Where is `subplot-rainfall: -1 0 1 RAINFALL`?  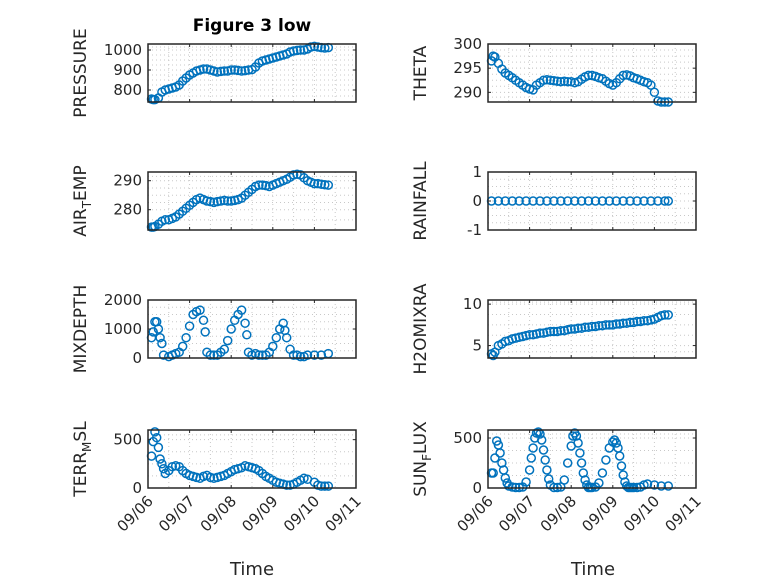
subplot-rainfall: -1 0 1 RAINFALL is located at coordinates (554, 201).